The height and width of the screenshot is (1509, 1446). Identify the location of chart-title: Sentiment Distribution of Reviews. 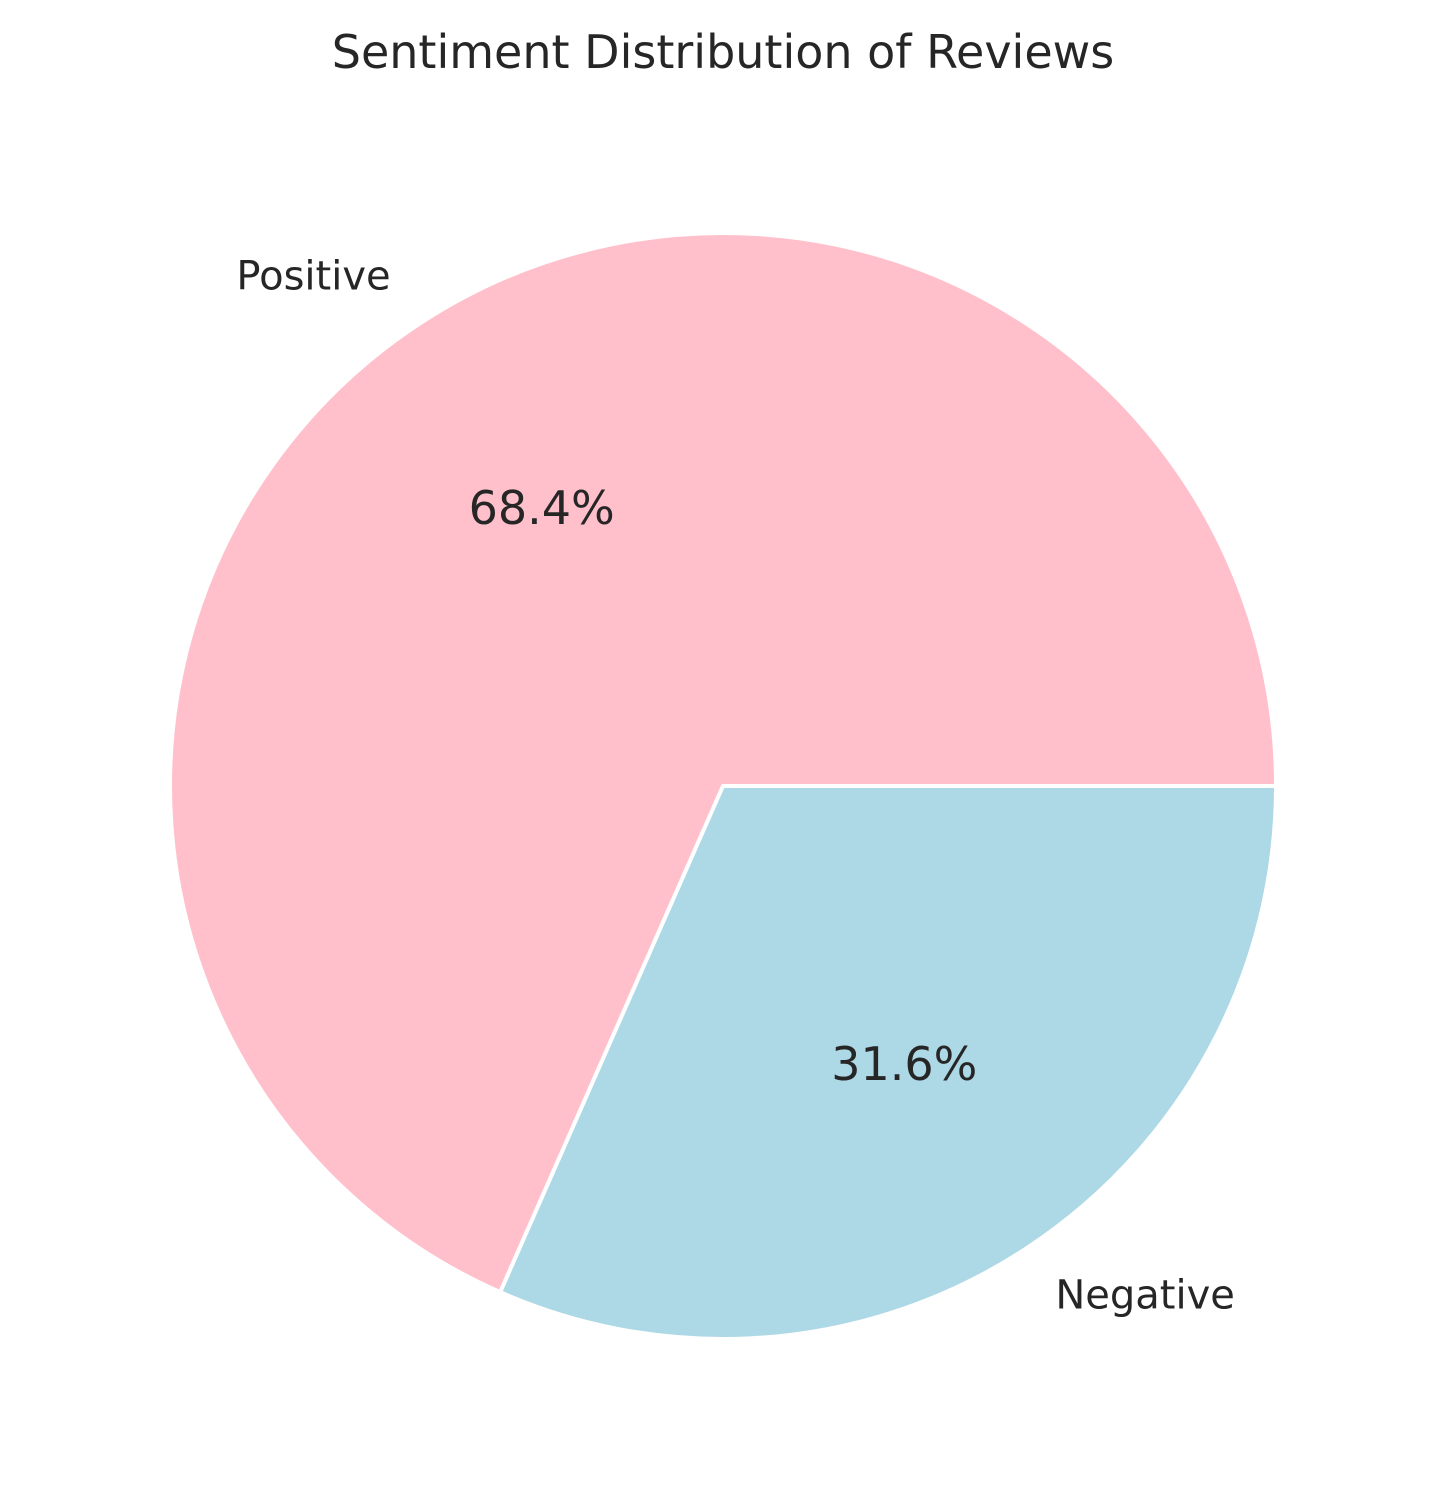
(723, 52).